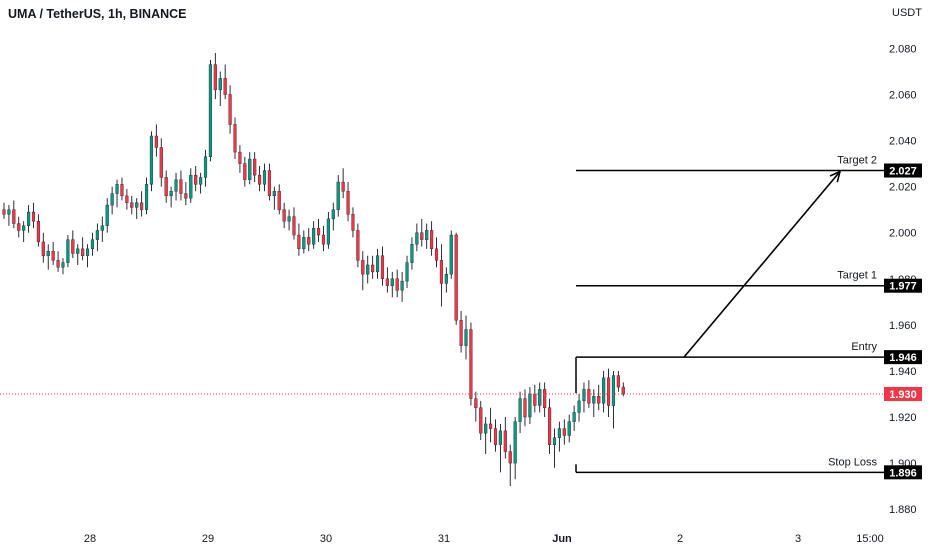  What do you see at coordinates (903, 326) in the screenshot?
I see `y-tick-label: 1.960` at bounding box center [903, 326].